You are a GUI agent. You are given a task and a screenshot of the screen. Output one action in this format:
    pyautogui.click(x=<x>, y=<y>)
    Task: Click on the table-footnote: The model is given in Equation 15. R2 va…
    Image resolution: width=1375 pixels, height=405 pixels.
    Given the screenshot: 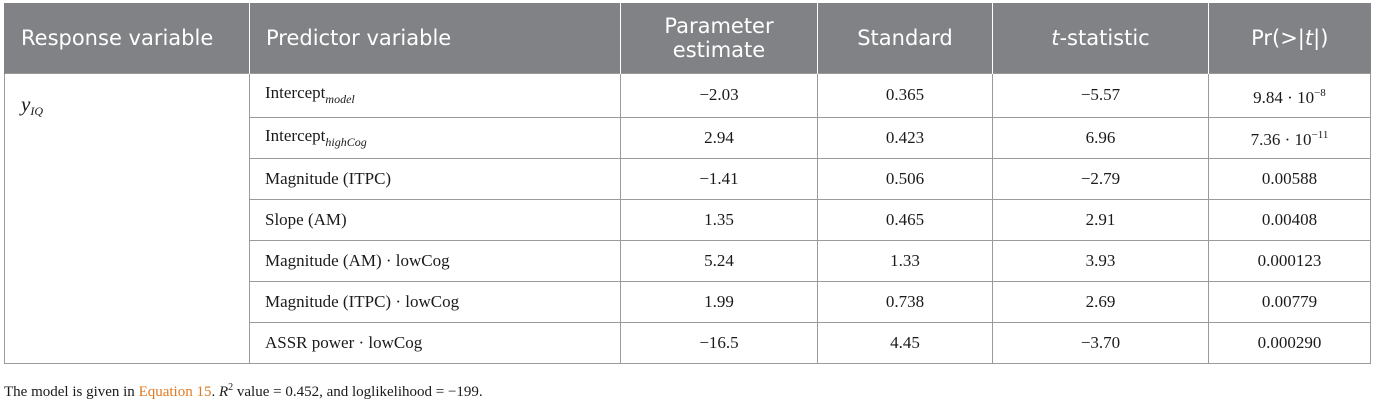 What is the action you would take?
    pyautogui.click(x=243, y=391)
    